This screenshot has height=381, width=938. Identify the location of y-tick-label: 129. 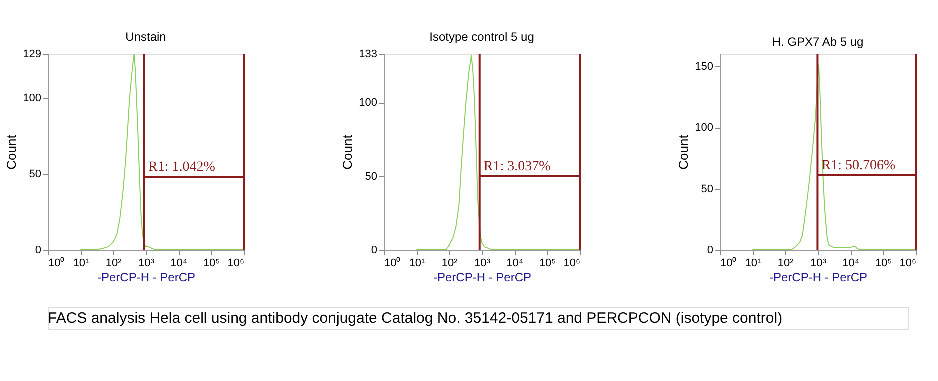
(32, 54).